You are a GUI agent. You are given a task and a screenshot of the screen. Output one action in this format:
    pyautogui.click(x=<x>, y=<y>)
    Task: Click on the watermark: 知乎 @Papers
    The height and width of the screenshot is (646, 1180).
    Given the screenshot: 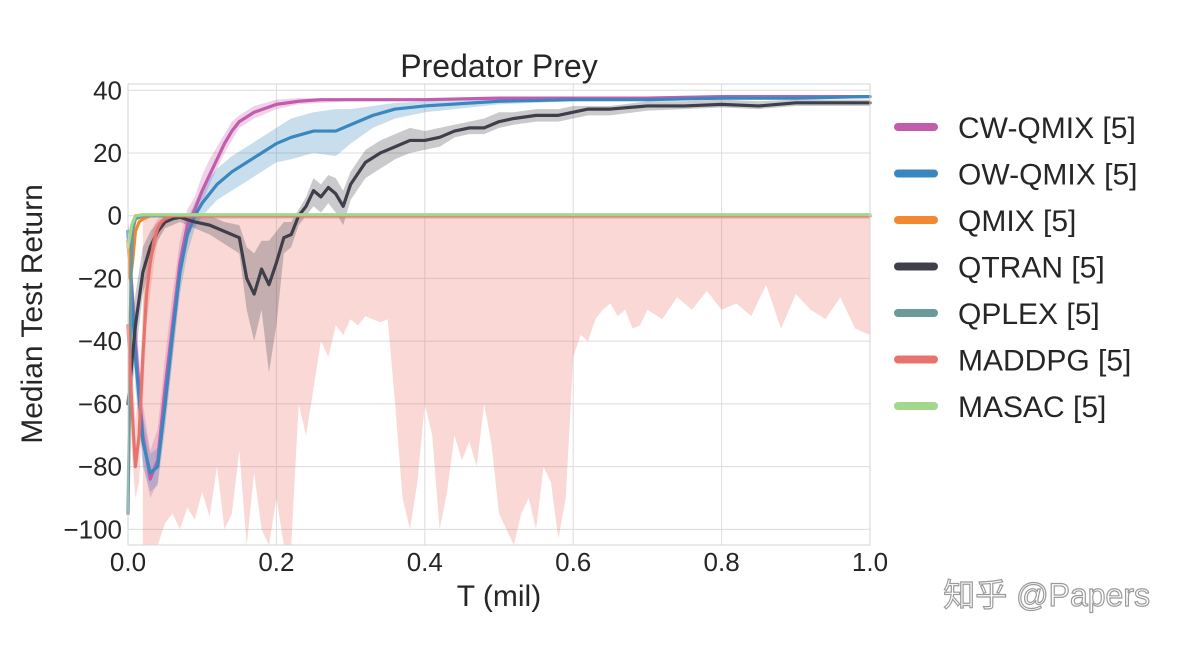 What is the action you would take?
    pyautogui.click(x=1046, y=595)
    